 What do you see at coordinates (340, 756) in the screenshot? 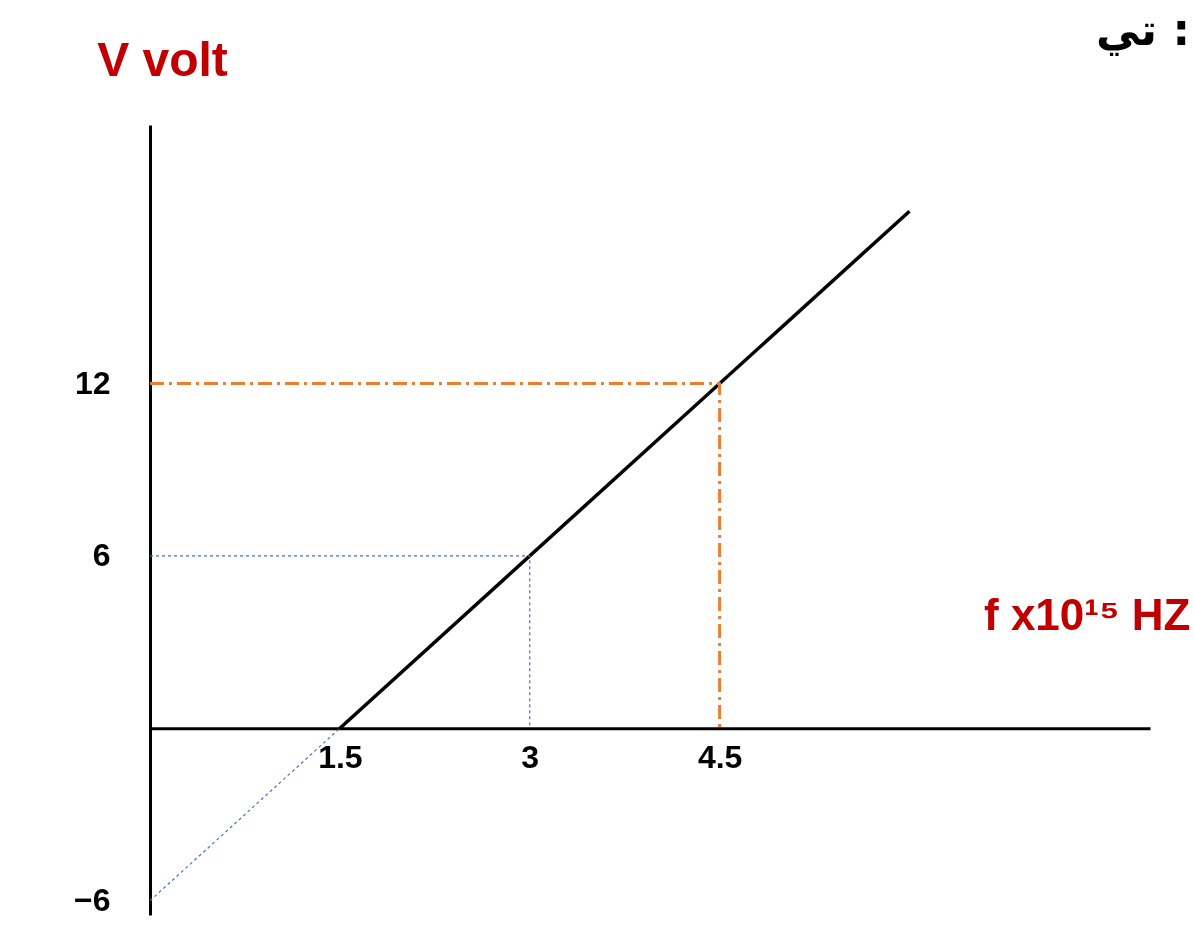
I see `x-tick-label: 1.5` at bounding box center [340, 756].